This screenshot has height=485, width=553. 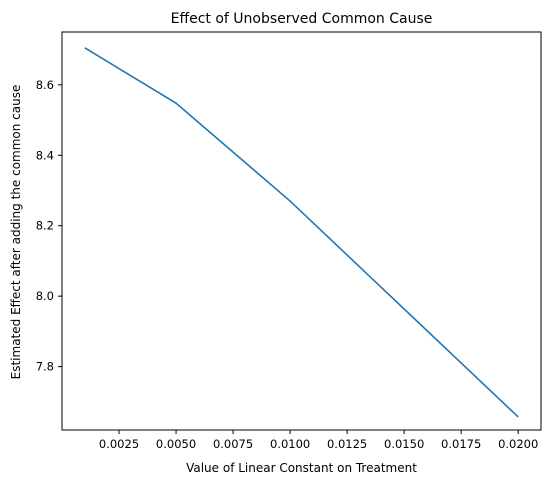 I want to click on x-axis-label: Value of Linear Constant on Treatment, so click(x=301, y=468).